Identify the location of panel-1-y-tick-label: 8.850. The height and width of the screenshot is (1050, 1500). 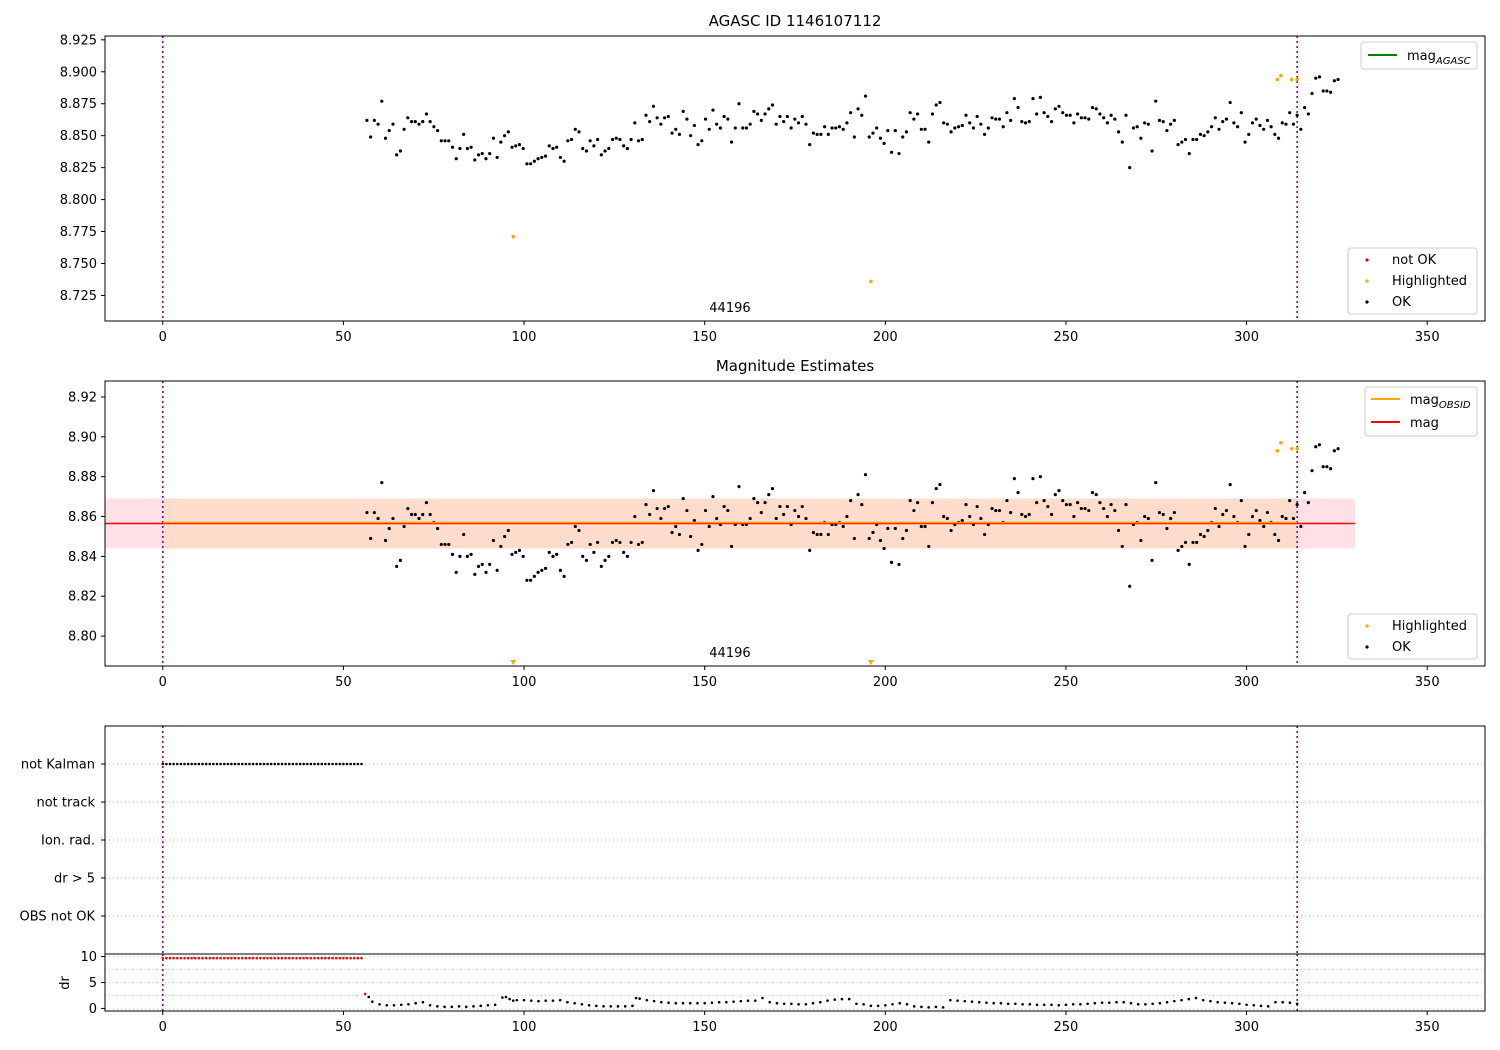
(78, 136).